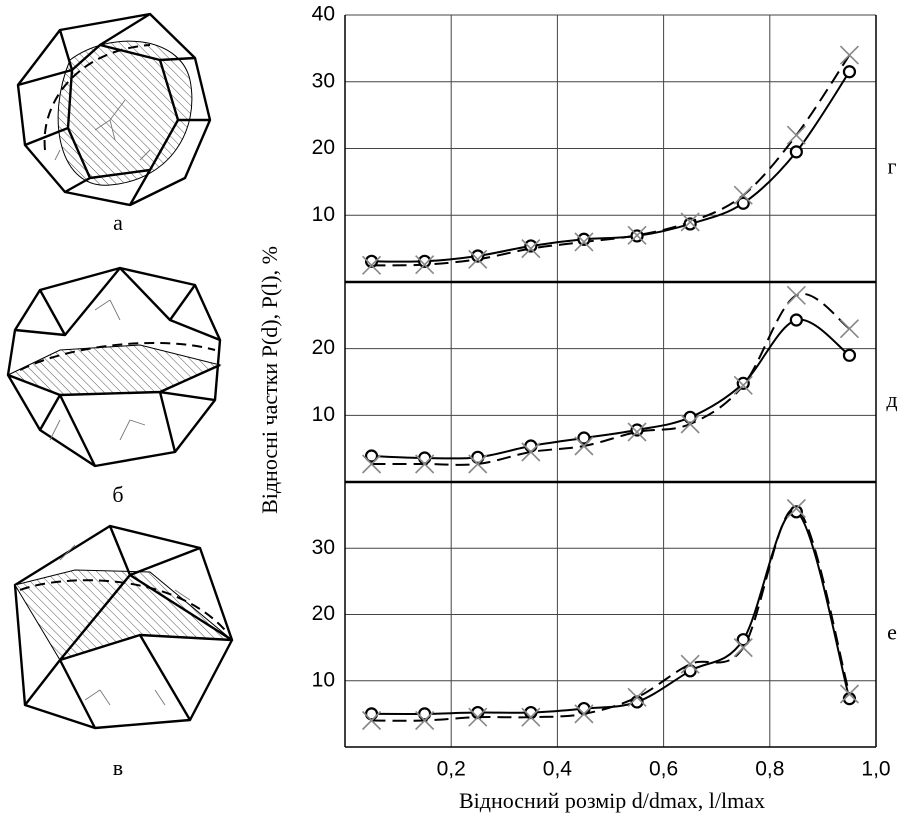 The width and height of the screenshot is (908, 821). What do you see at coordinates (269, 380) in the screenshot?
I see `y-axis-label: Відносні частки P(d), P(l), %` at bounding box center [269, 380].